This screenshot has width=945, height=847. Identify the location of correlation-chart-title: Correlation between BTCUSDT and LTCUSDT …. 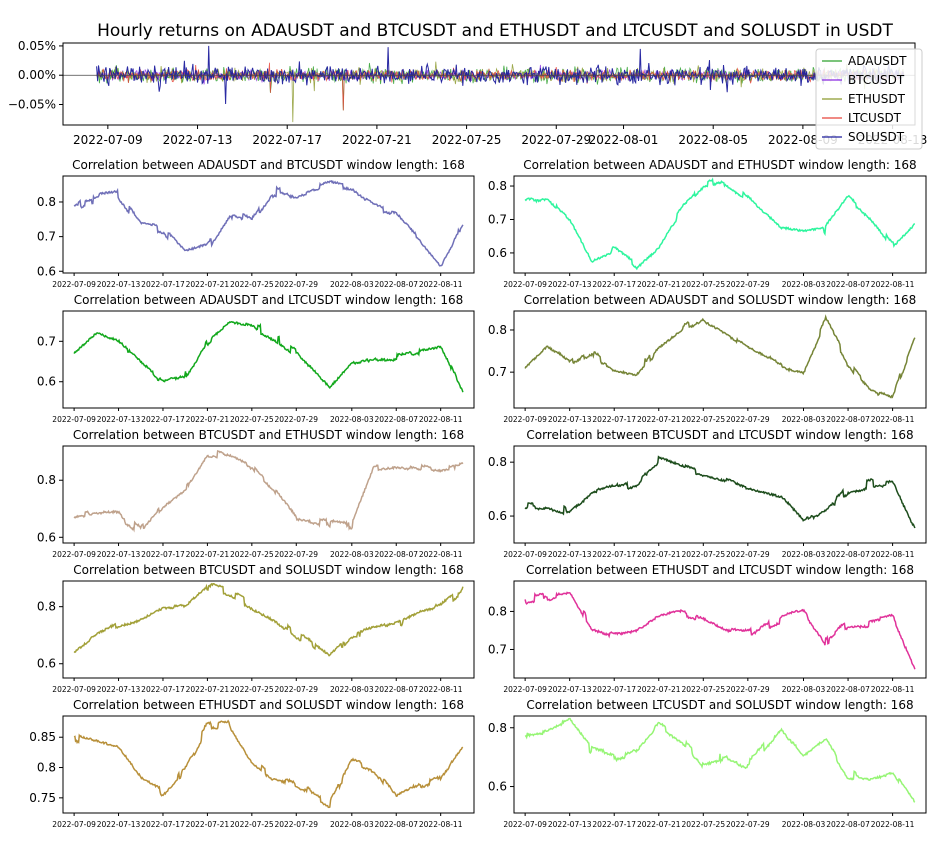
(719, 435).